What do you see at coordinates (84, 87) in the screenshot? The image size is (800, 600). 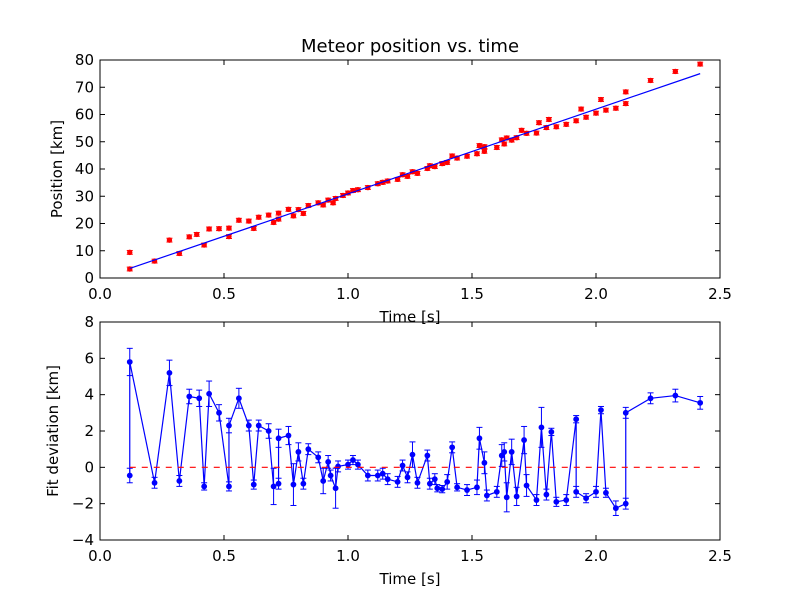 I see `y-tick-label: 70` at bounding box center [84, 87].